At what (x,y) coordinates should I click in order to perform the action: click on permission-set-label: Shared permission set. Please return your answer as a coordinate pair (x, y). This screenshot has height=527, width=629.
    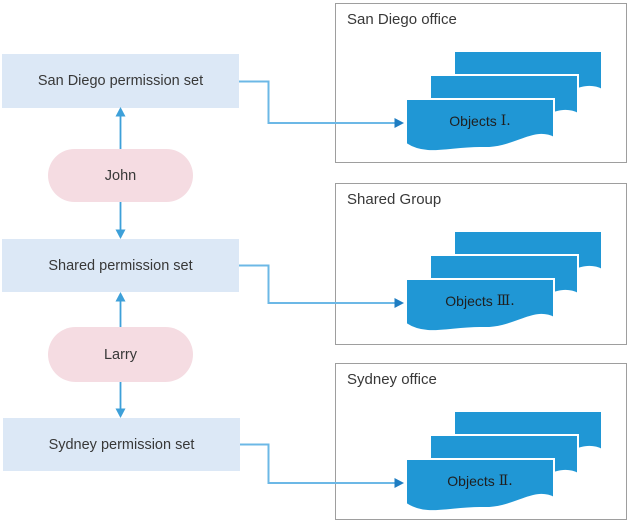
    Looking at the image, I should click on (120, 265).